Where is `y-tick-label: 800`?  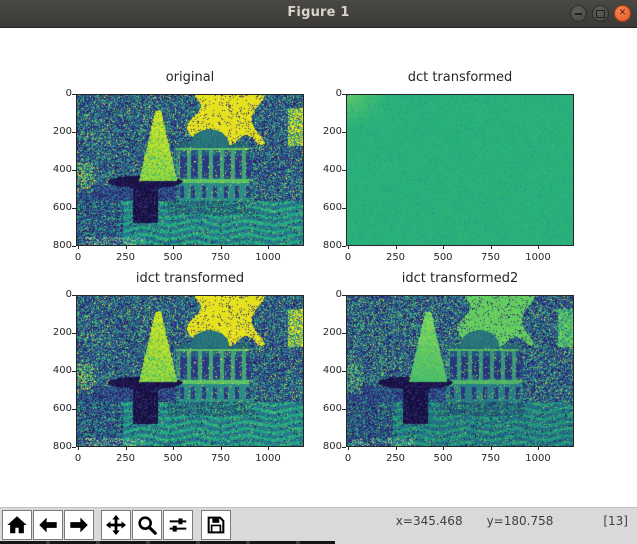
y-tick-label: 800 is located at coordinates (62, 245).